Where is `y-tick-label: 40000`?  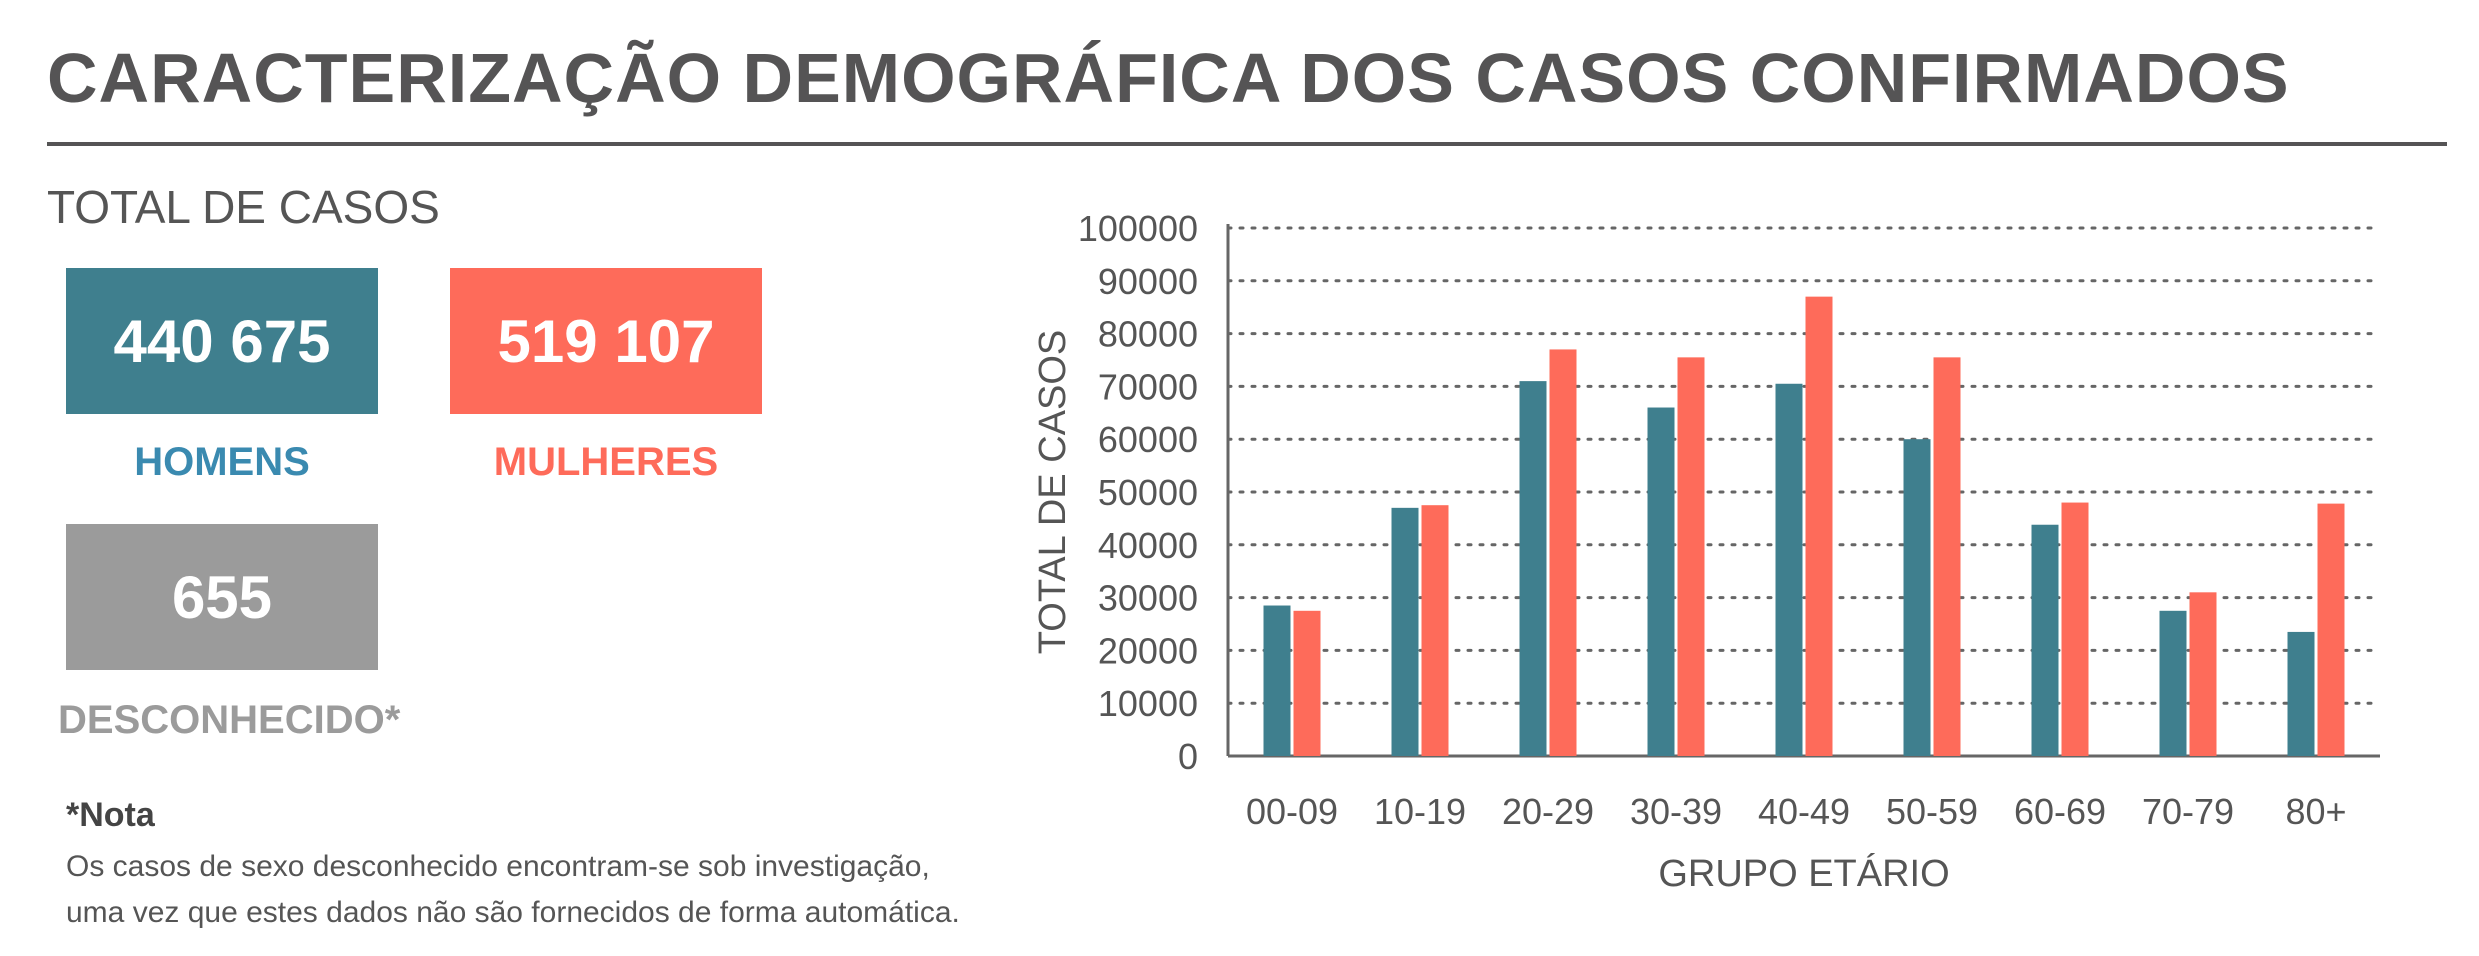 y-tick-label: 40000 is located at coordinates (1148, 545).